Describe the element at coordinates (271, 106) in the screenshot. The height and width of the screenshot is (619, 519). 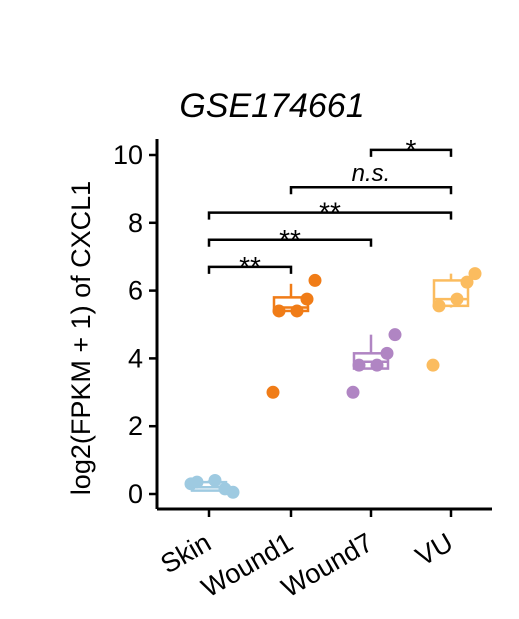
I see `chart-title: GSE174661` at that location.